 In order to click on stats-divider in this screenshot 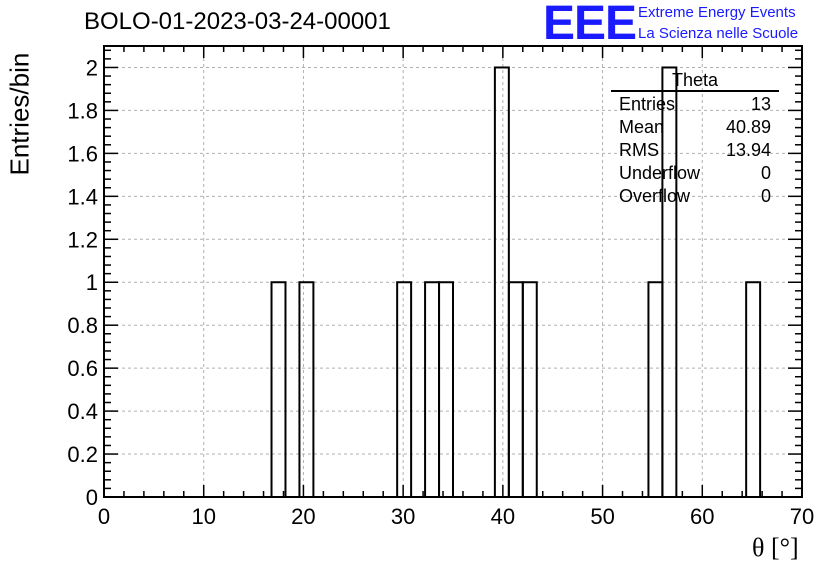, I will do `click(695, 91)`.